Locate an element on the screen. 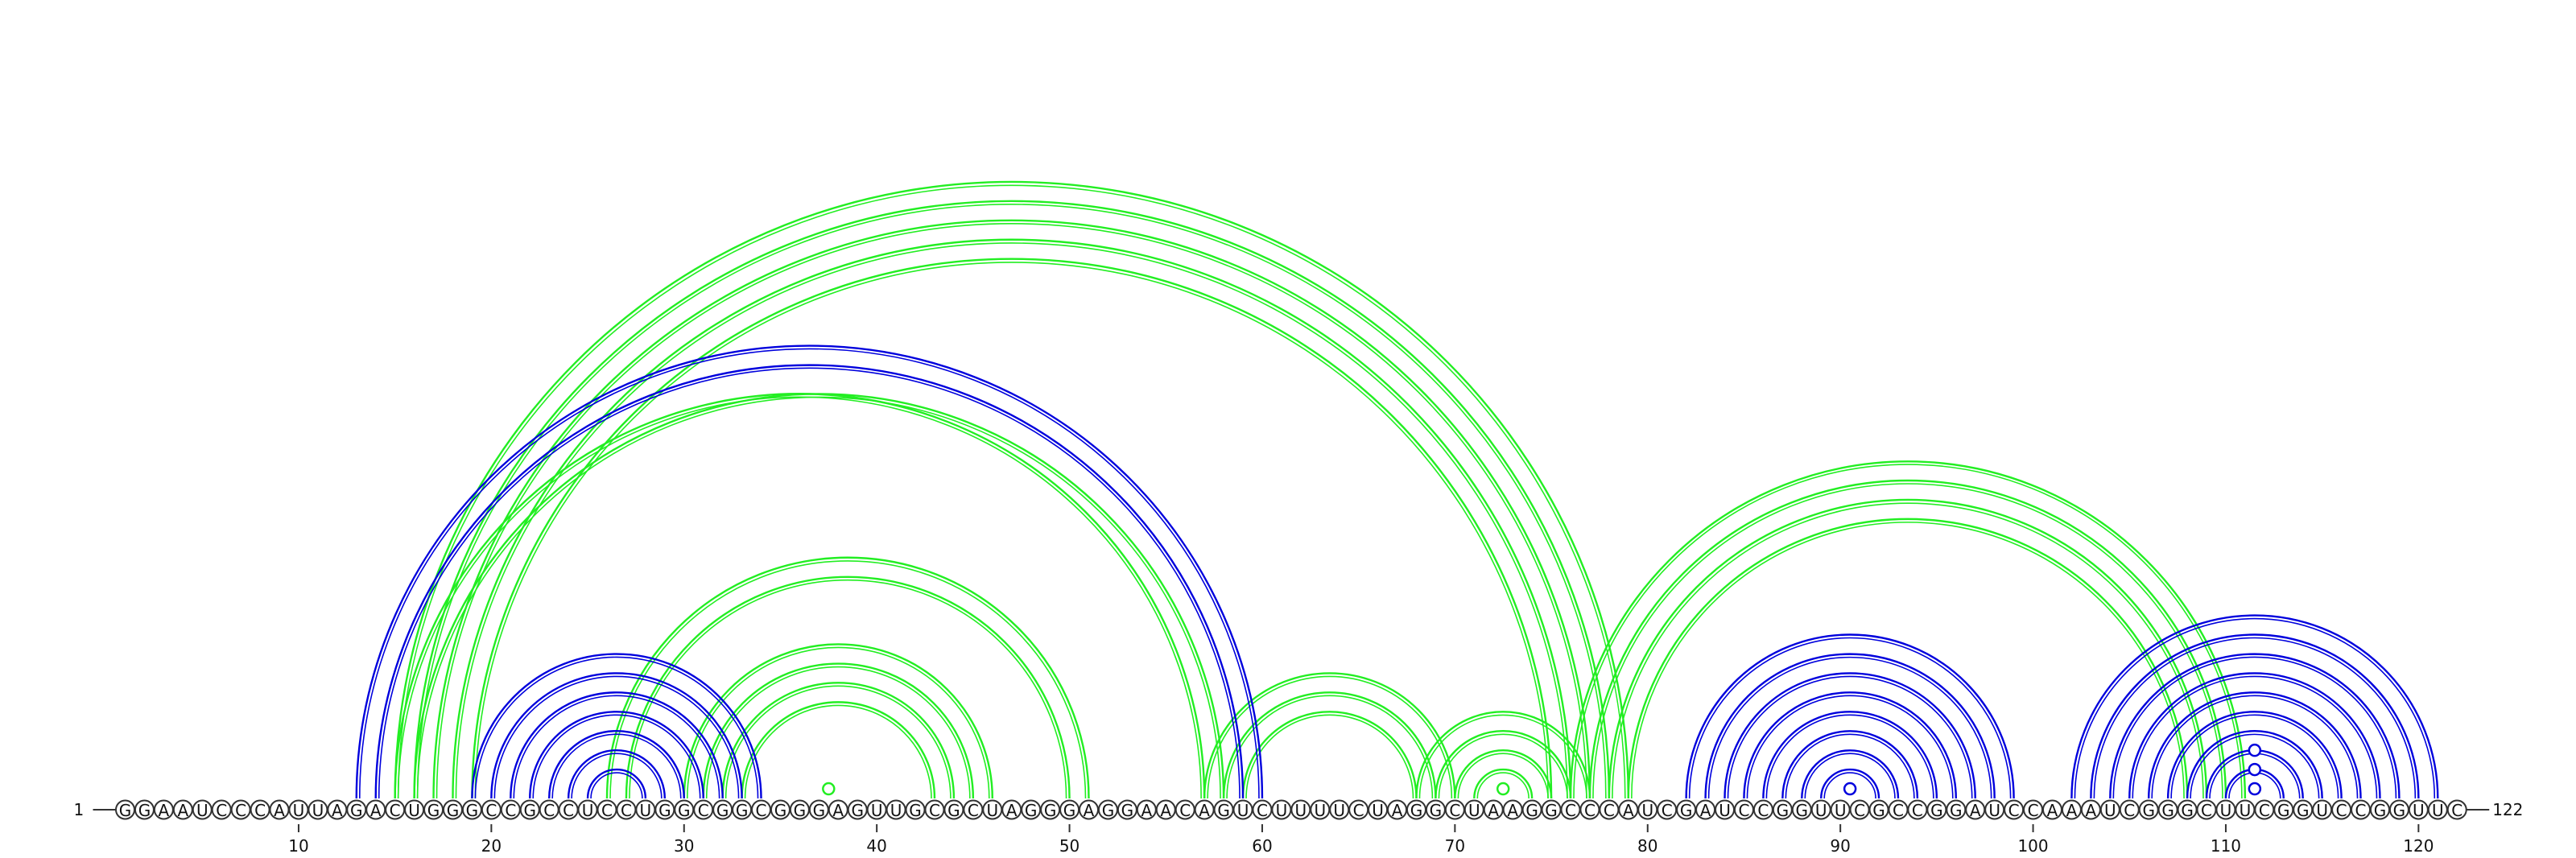 This screenshot has width=2576, height=858. ruler-tick-label: 60 is located at coordinates (1262, 846).